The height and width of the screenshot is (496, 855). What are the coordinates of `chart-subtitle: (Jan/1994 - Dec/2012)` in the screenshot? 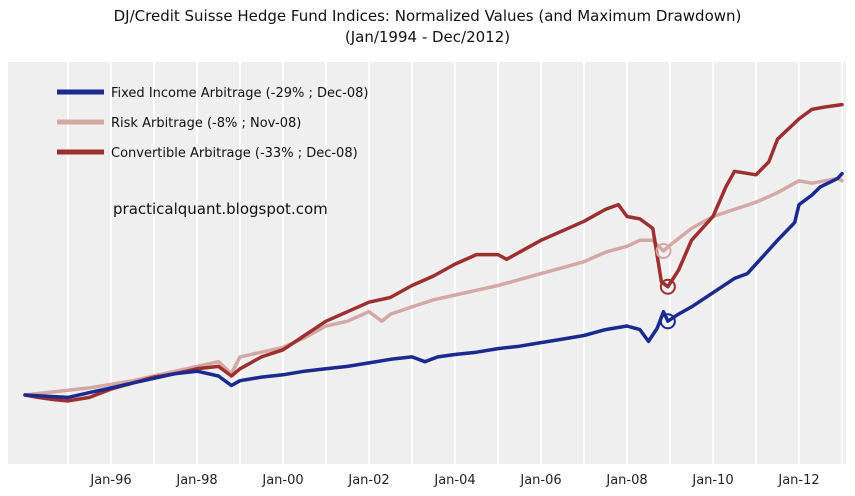 It's located at (427, 37).